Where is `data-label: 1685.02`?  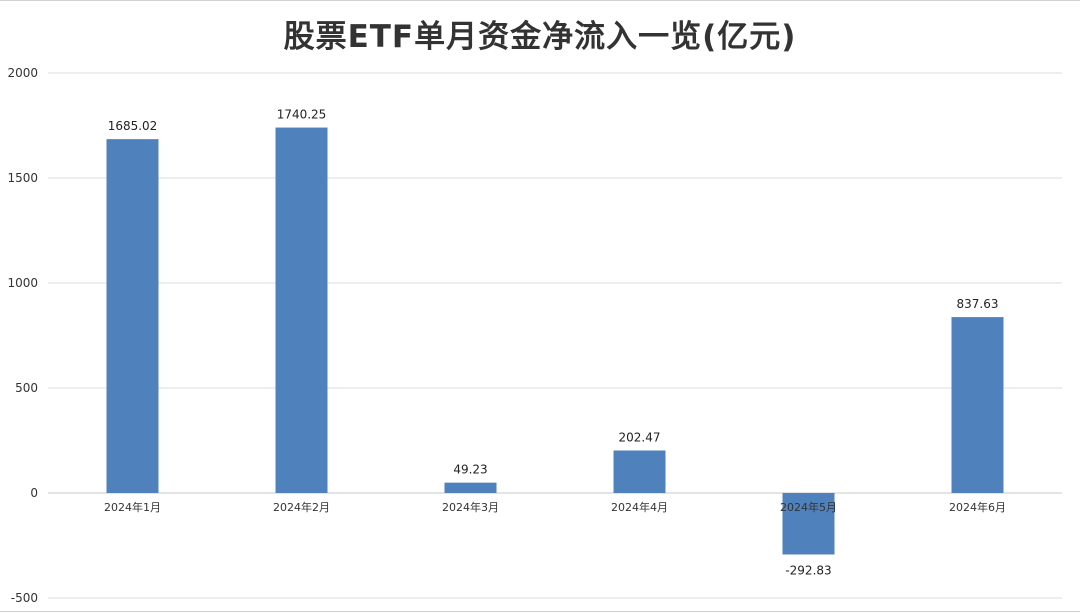 data-label: 1685.02 is located at coordinates (133, 126).